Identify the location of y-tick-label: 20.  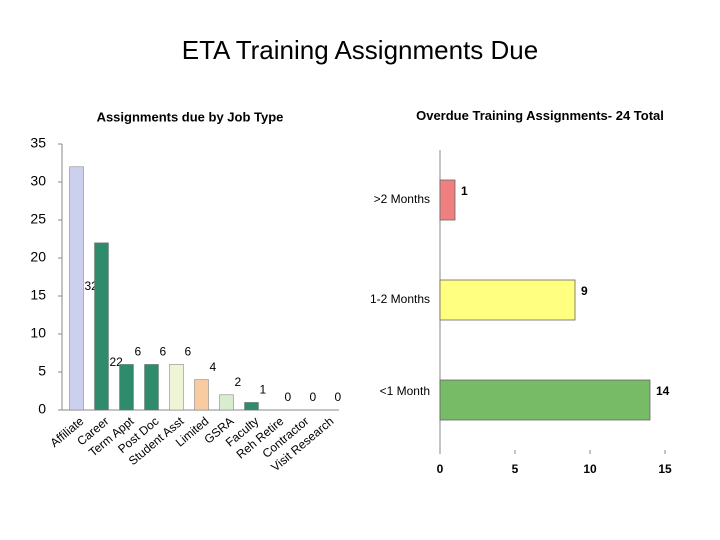
(38, 257).